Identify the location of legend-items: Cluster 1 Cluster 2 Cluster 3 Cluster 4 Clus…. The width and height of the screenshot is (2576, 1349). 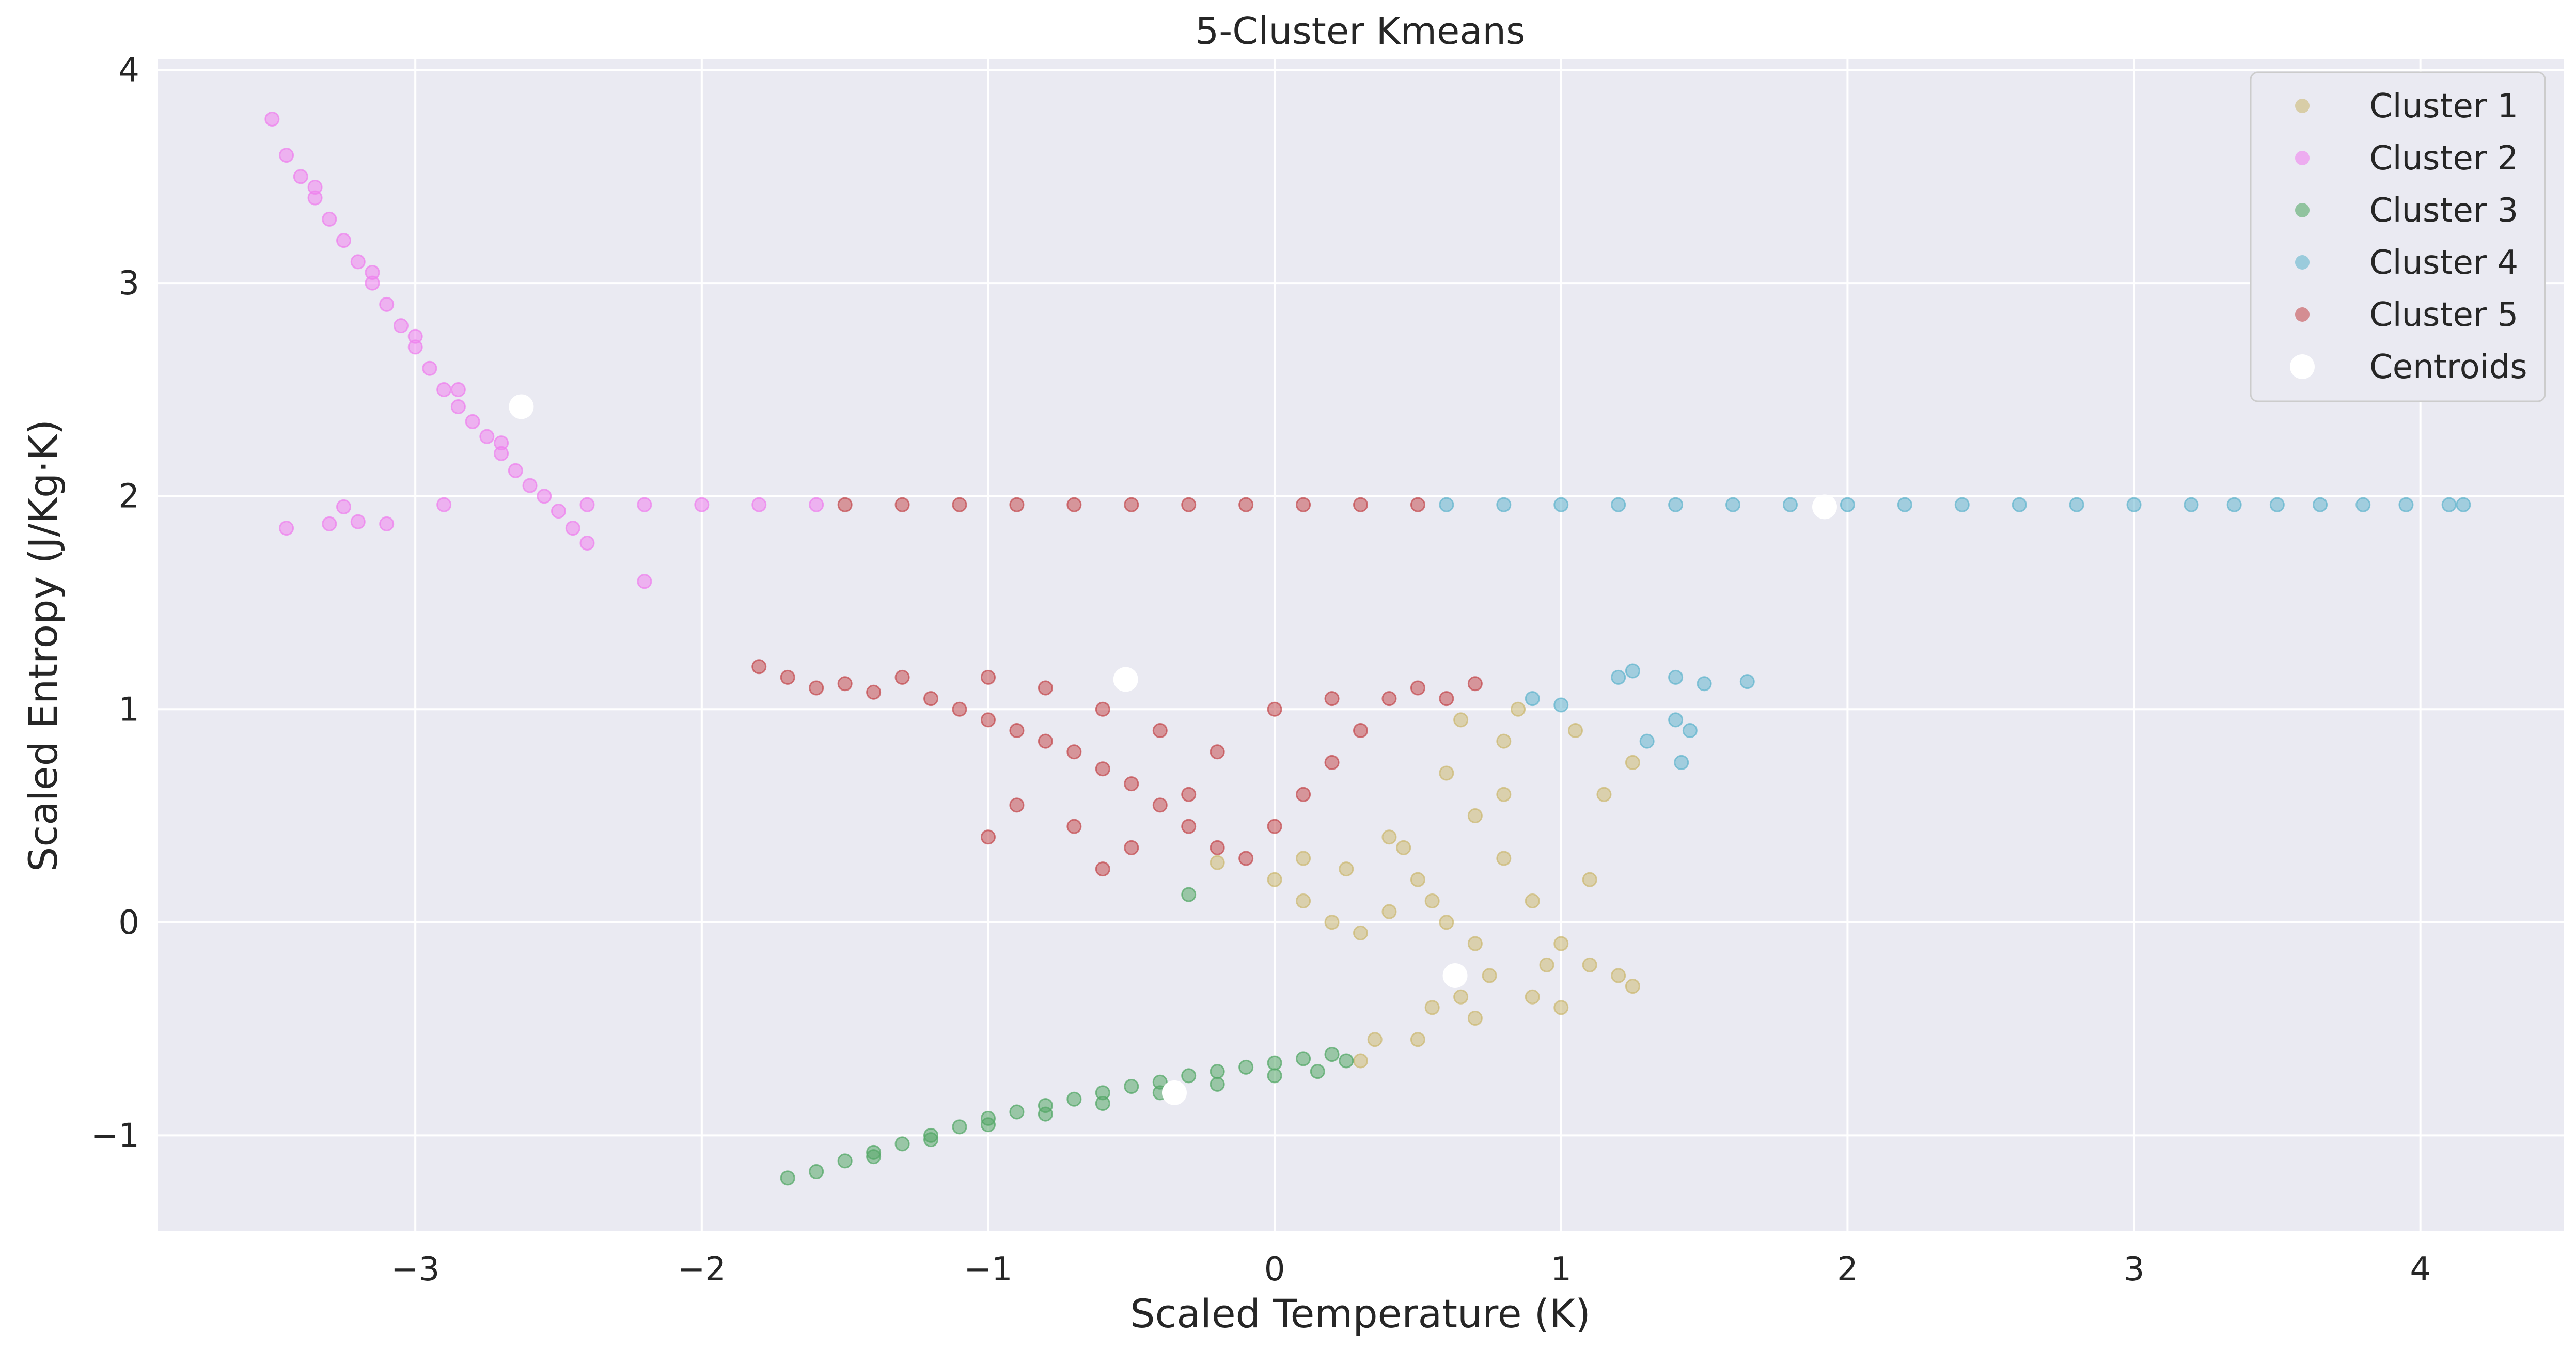
(2409, 237).